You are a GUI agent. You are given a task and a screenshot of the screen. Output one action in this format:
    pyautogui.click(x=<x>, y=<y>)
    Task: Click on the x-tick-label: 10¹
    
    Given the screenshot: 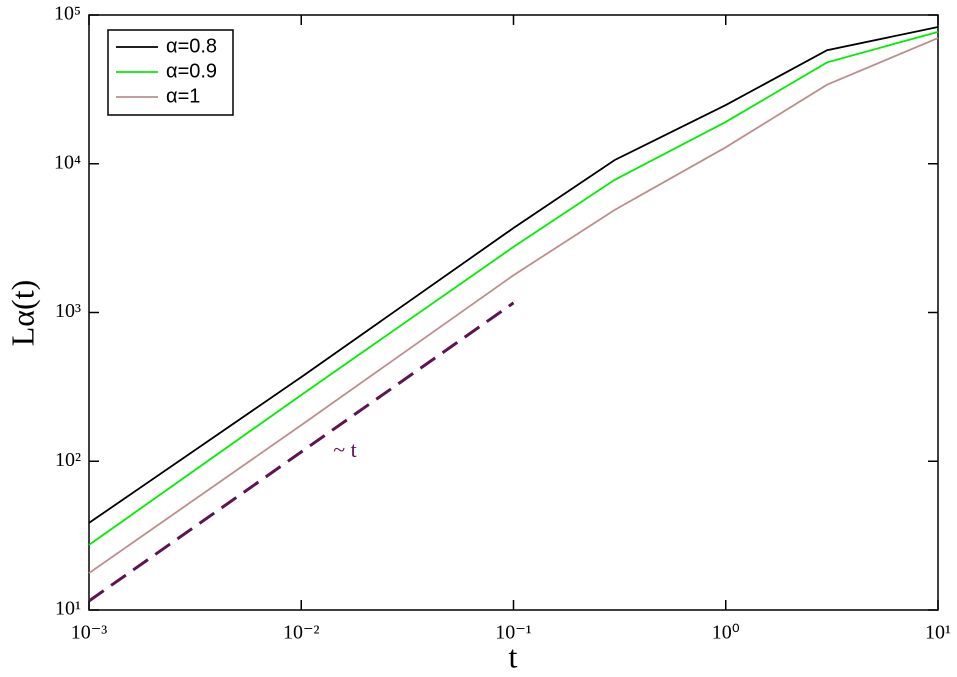 What is the action you would take?
    pyautogui.click(x=938, y=633)
    